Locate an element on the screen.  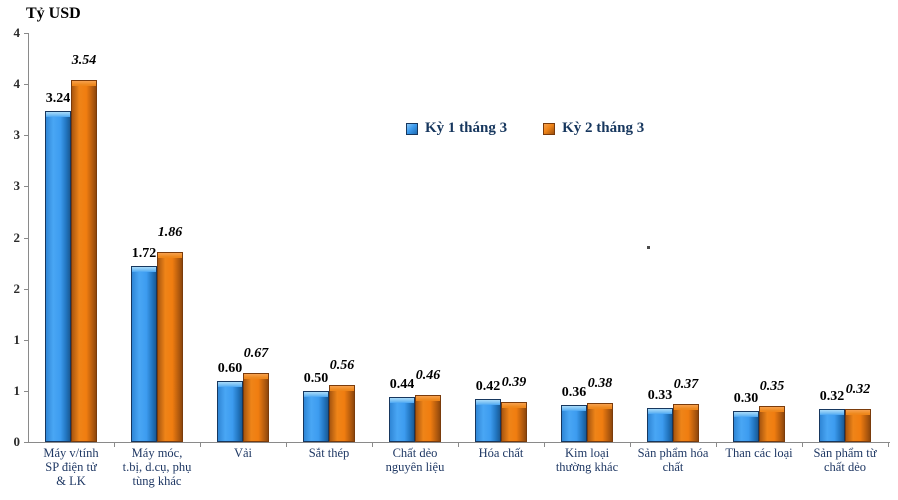
value-label-series1-cat1: 3.24 is located at coordinates (58, 98).